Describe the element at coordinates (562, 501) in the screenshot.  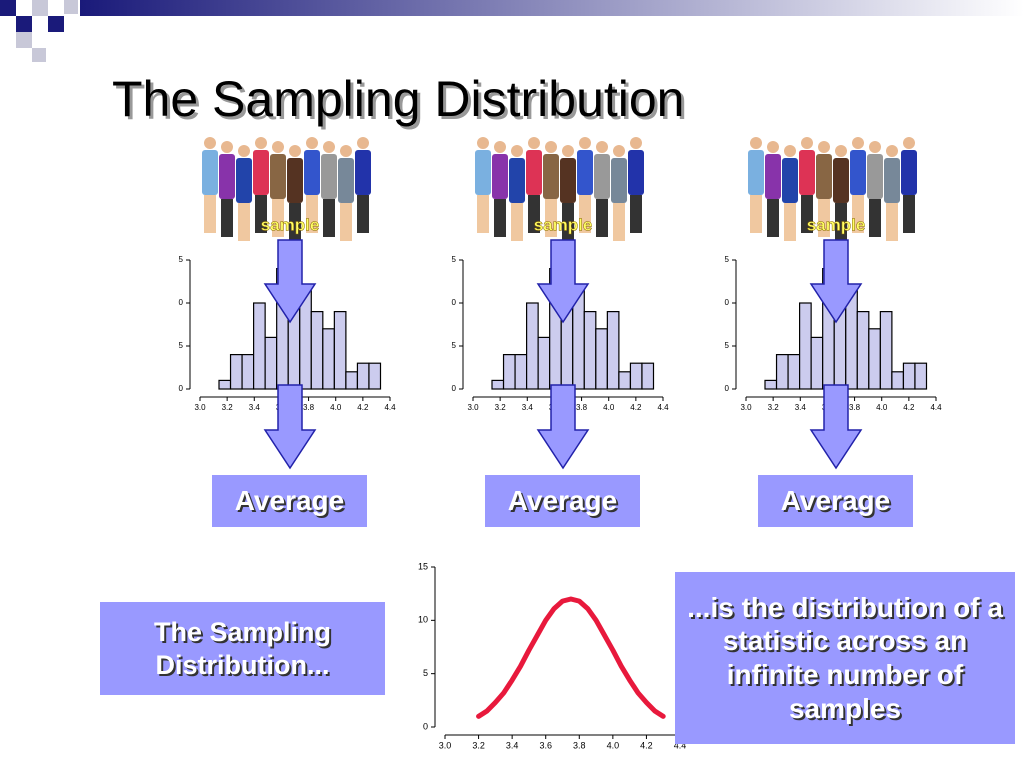
I see `average-box: Average` at that location.